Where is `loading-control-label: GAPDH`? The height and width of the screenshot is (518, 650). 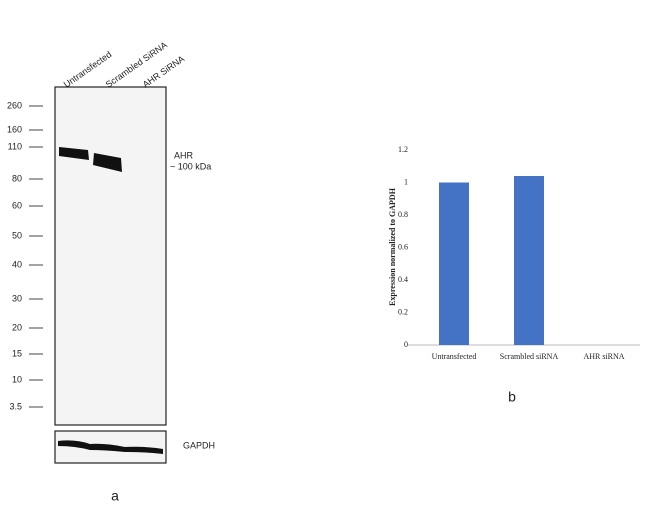 loading-control-label: GAPDH is located at coordinates (199, 445).